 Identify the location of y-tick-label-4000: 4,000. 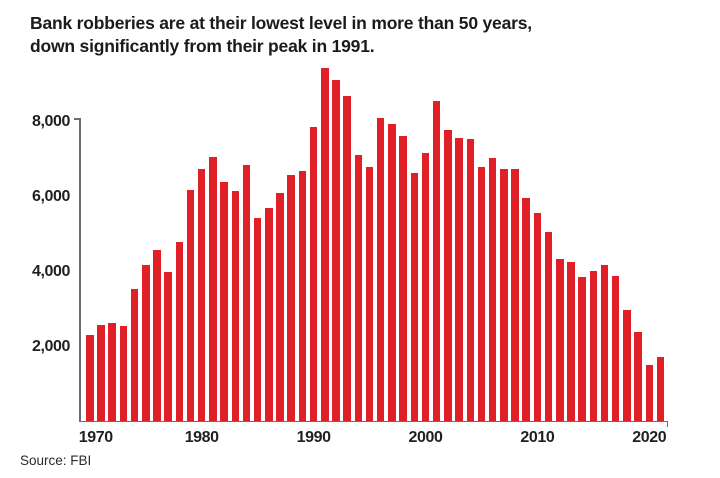
(50, 271).